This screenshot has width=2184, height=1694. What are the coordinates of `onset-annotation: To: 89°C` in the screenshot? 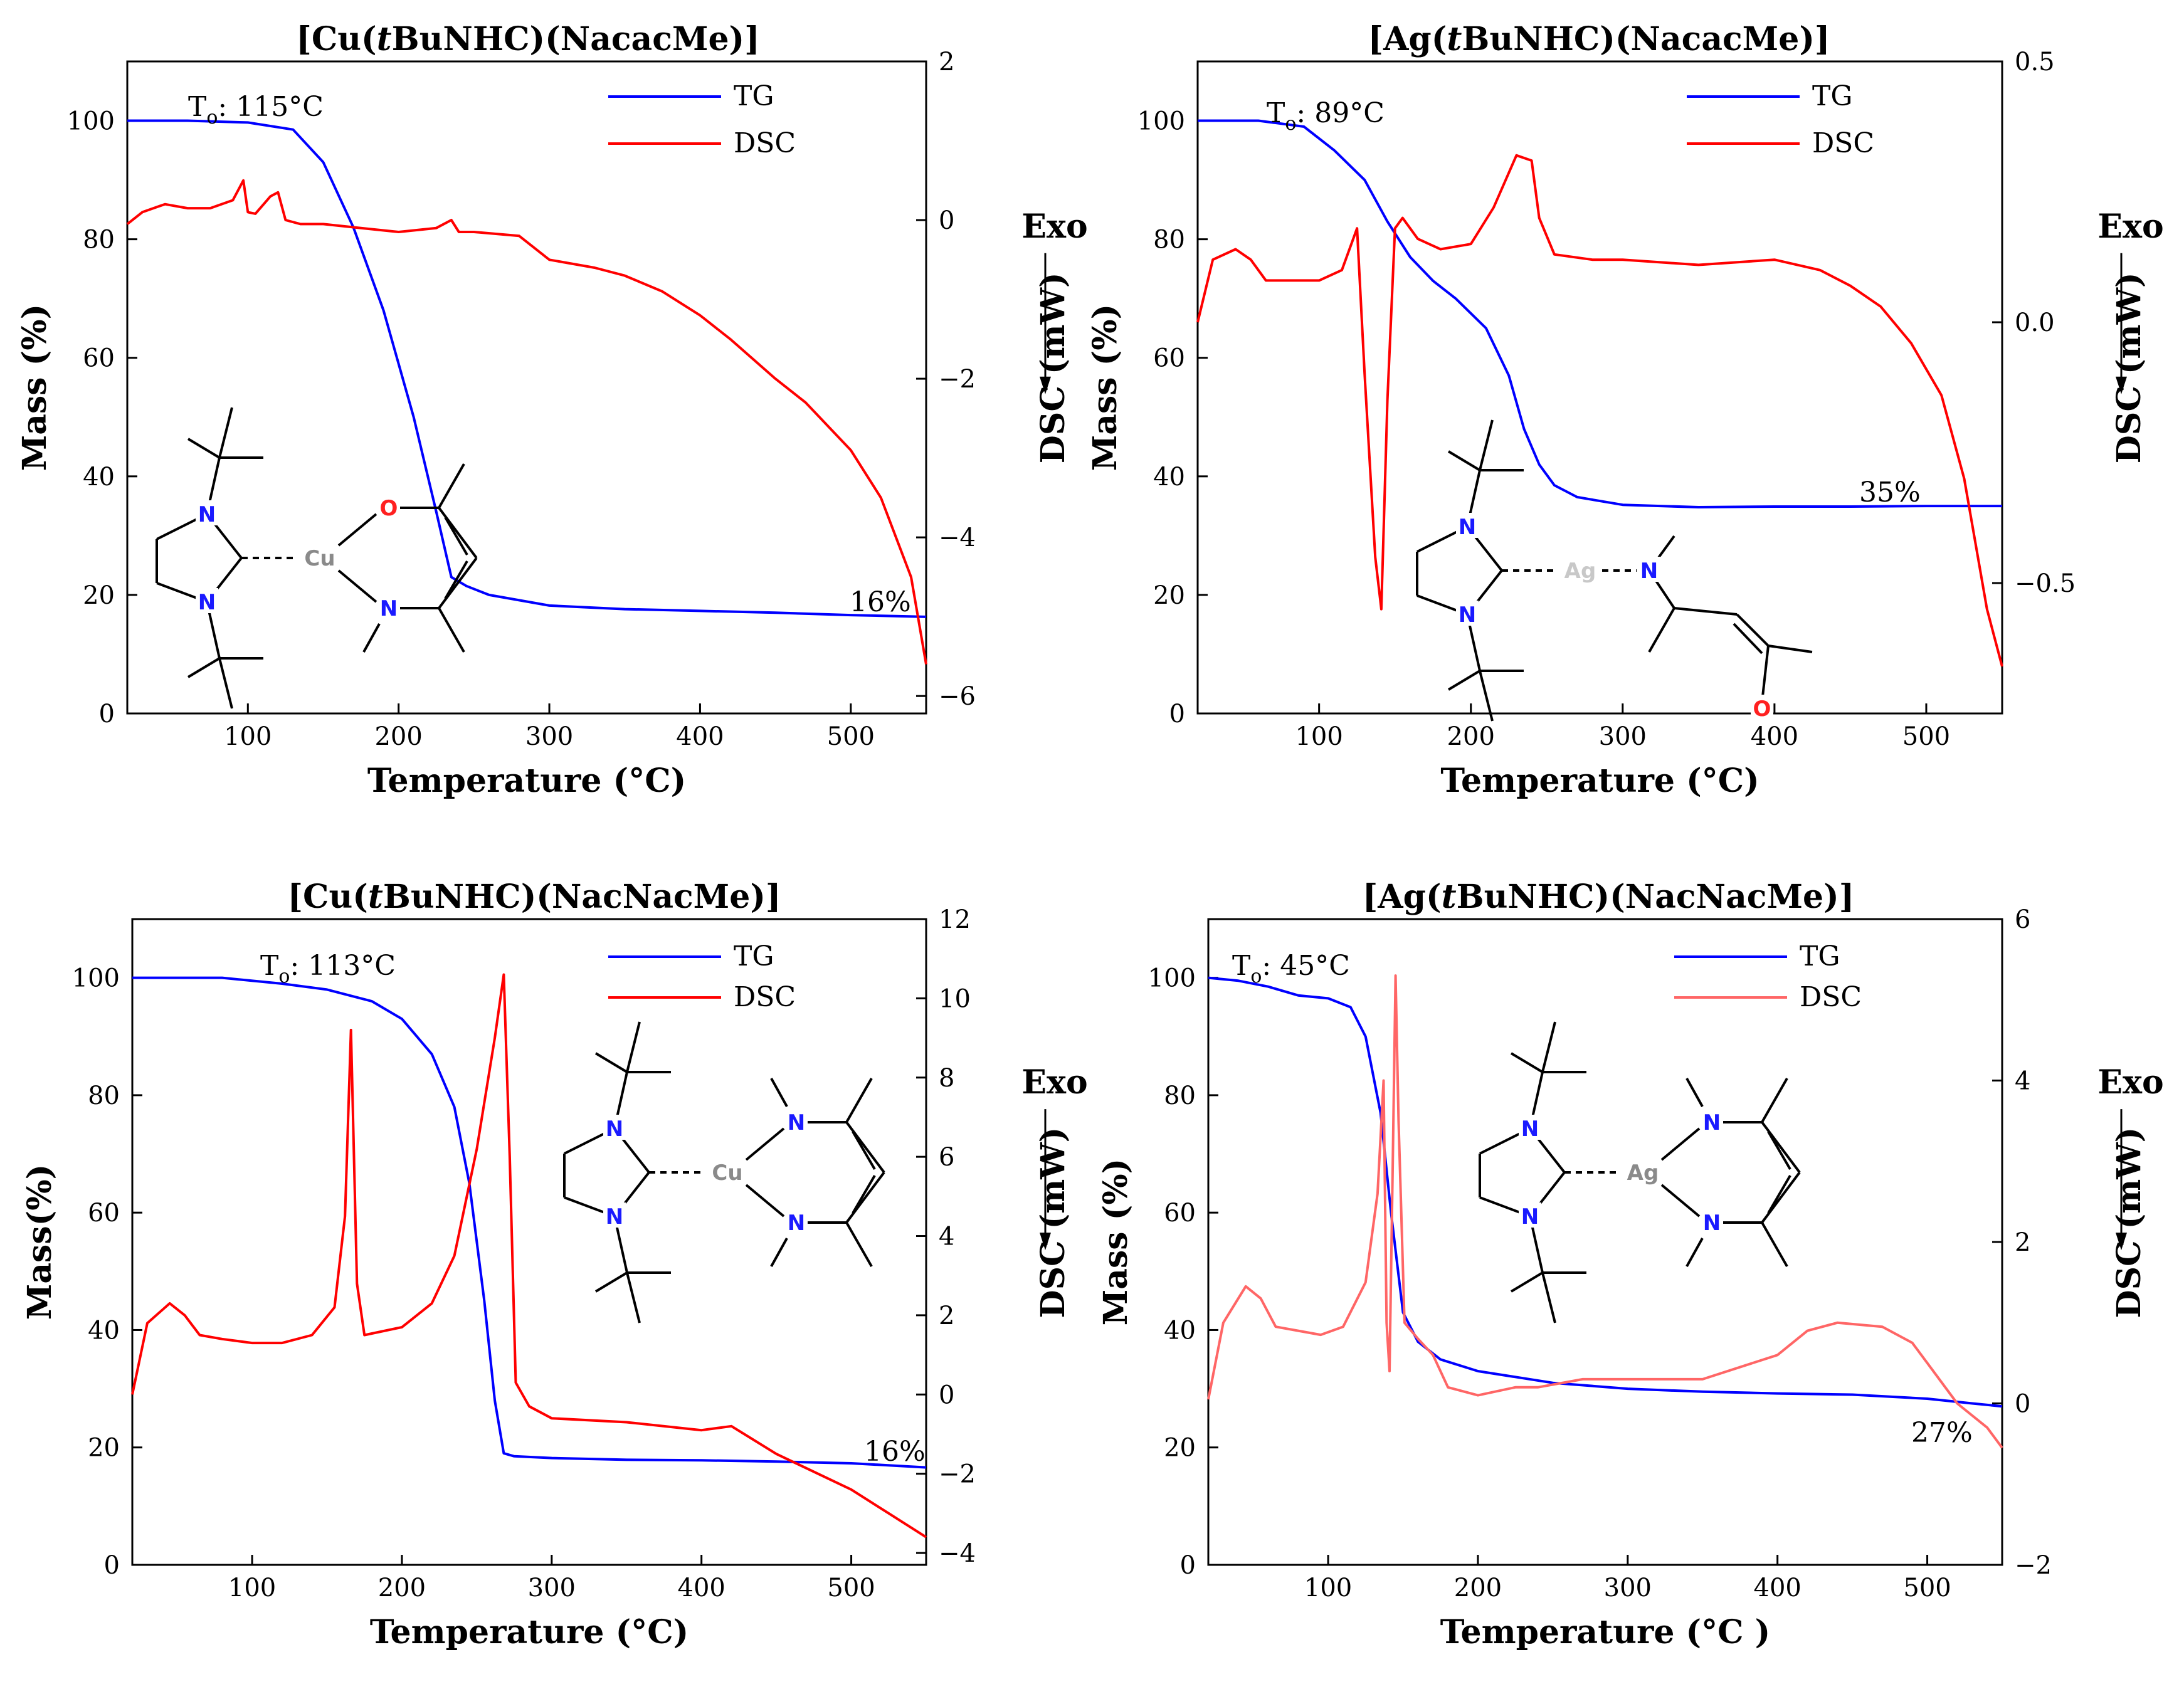 It's located at (1326, 116).